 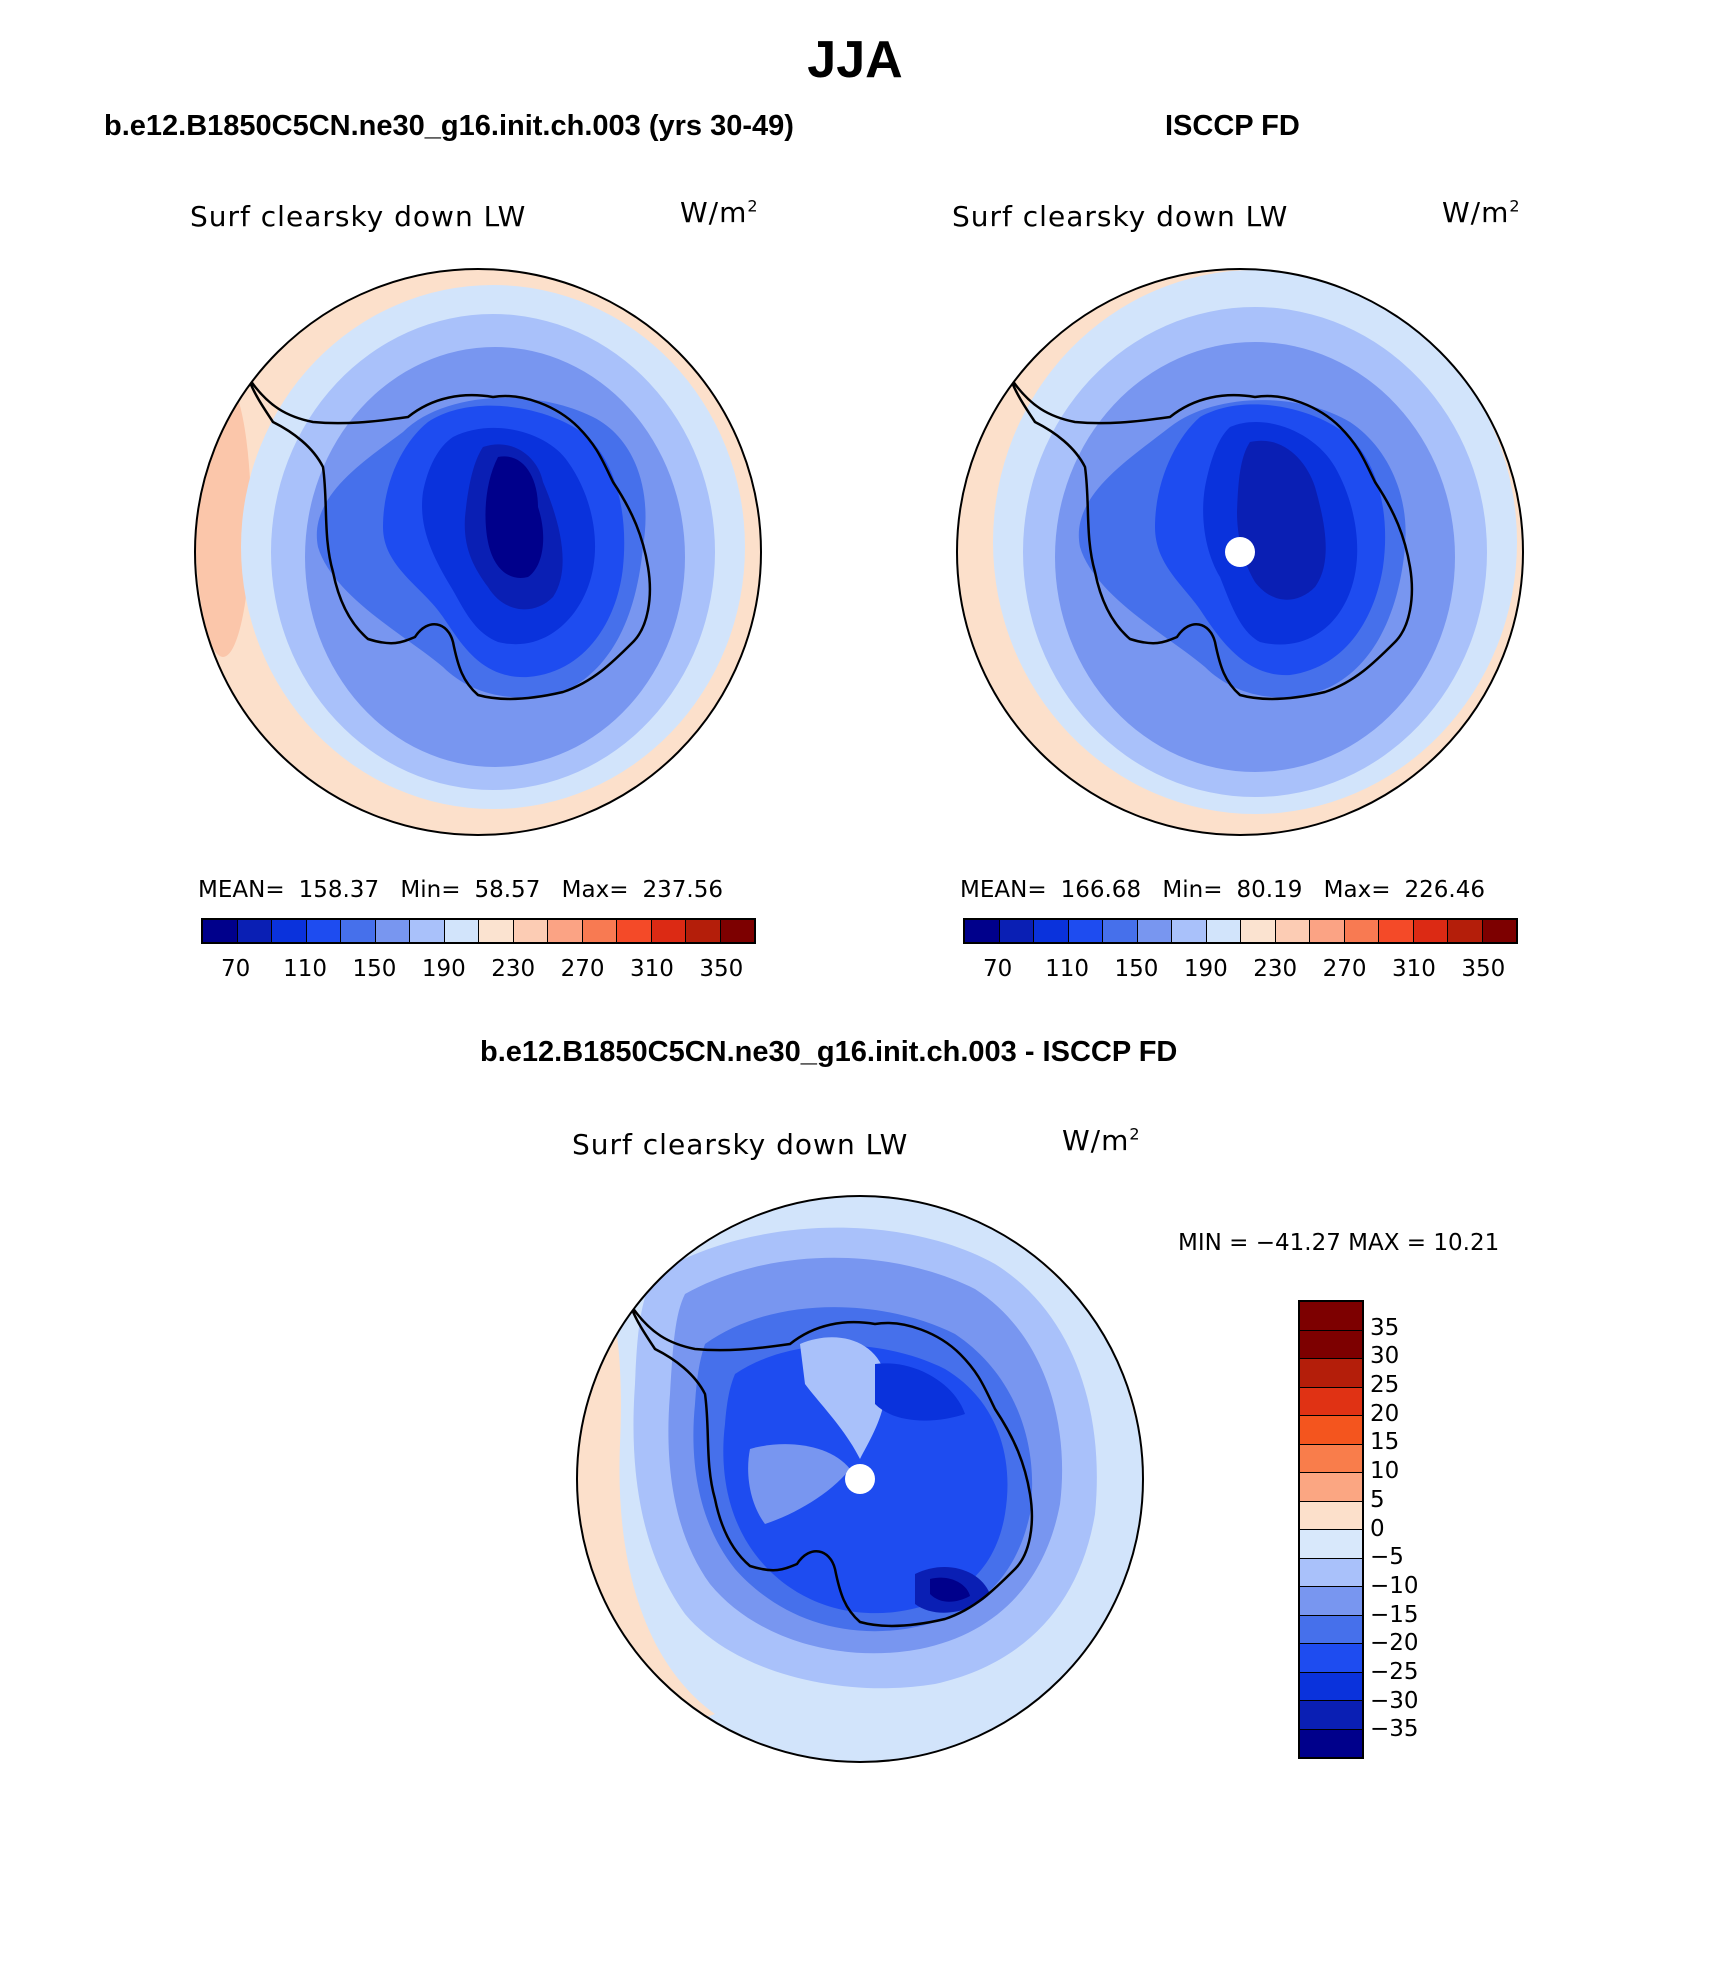 I want to click on colorbar-tick-label: 25, so click(x=1385, y=1385).